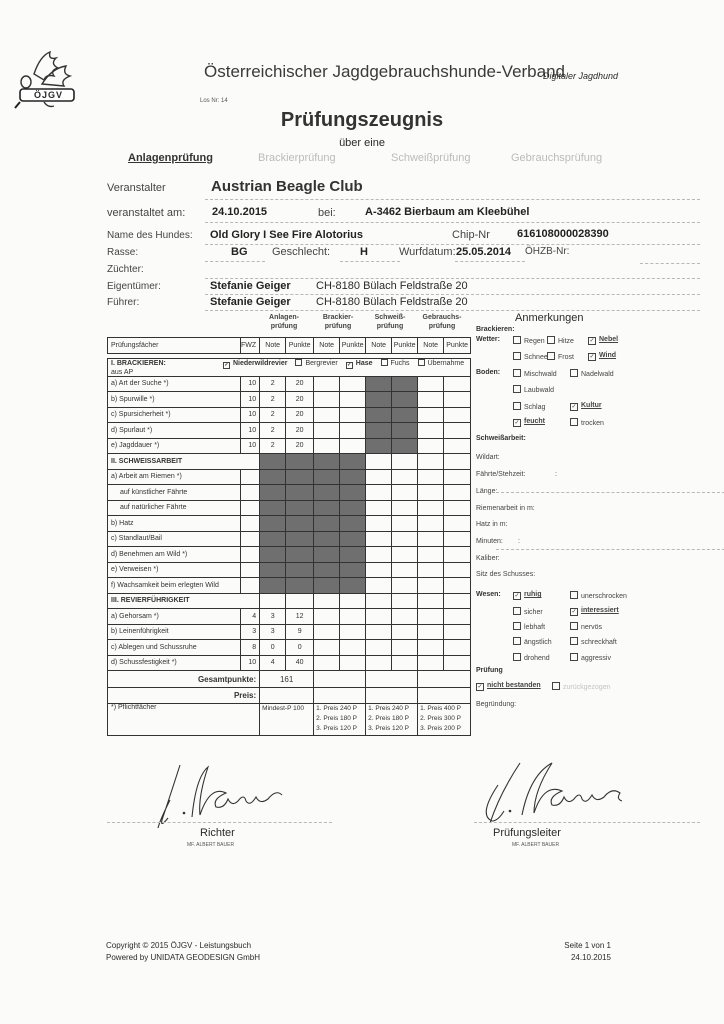 The image size is (724, 1024). What do you see at coordinates (590, 657) in the screenshot?
I see `wesen-checkbox: aggressiv` at bounding box center [590, 657].